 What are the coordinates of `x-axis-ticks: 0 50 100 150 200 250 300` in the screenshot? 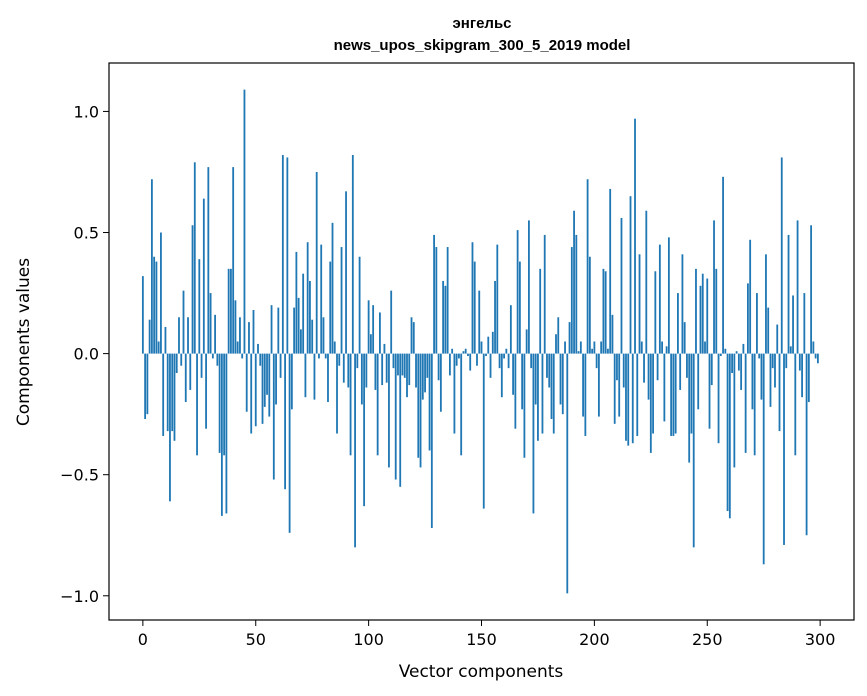 It's located at (486, 634).